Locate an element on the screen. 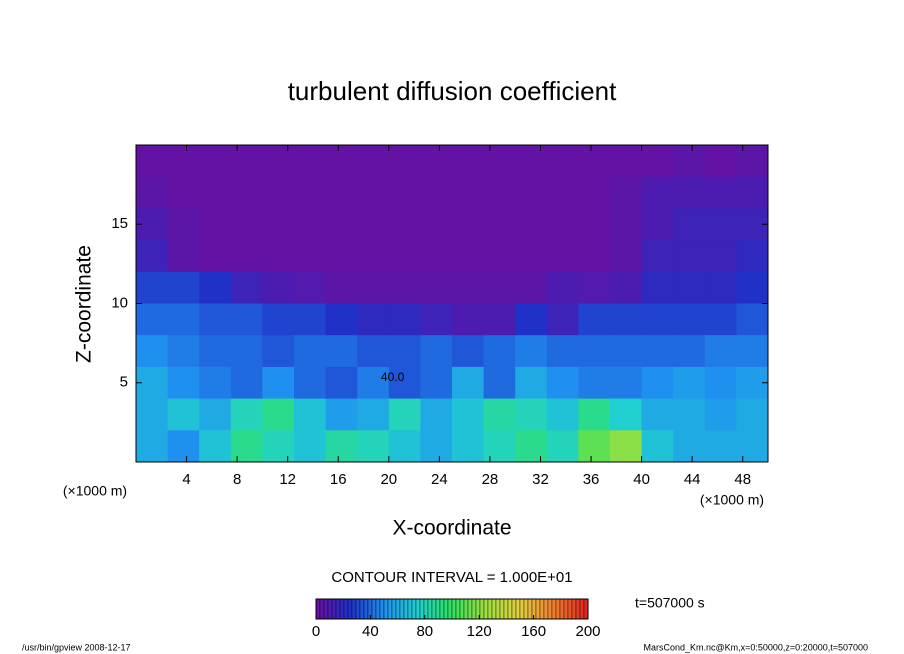 This screenshot has width=904, height=654. x-tick-label: 24 is located at coordinates (439, 479).